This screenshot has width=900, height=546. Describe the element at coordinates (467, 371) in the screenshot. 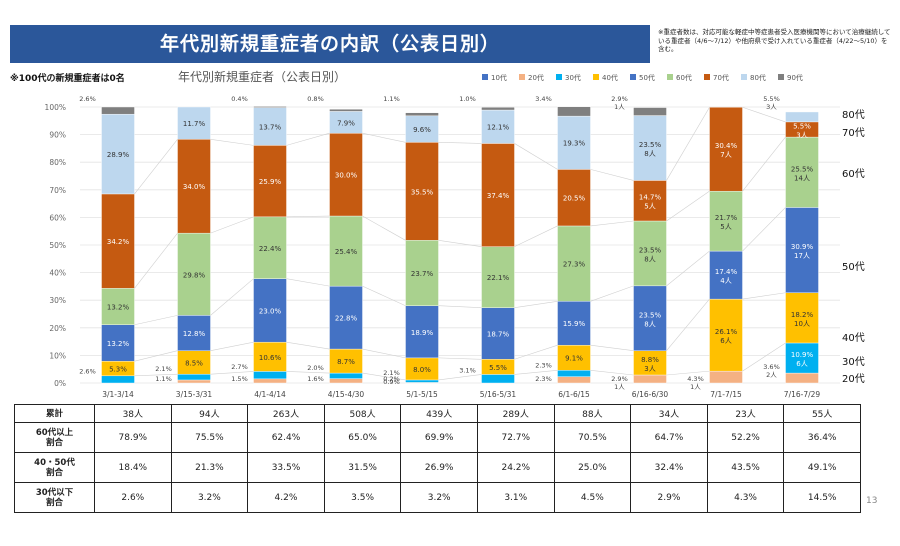

I see `callout-label: 3.1%` at that location.